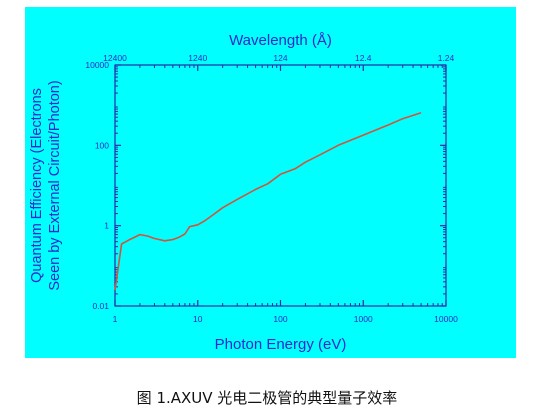 This screenshot has width=534, height=415. Describe the element at coordinates (281, 344) in the screenshot. I see `x-axis-title: Photon Energy (eV)` at that location.